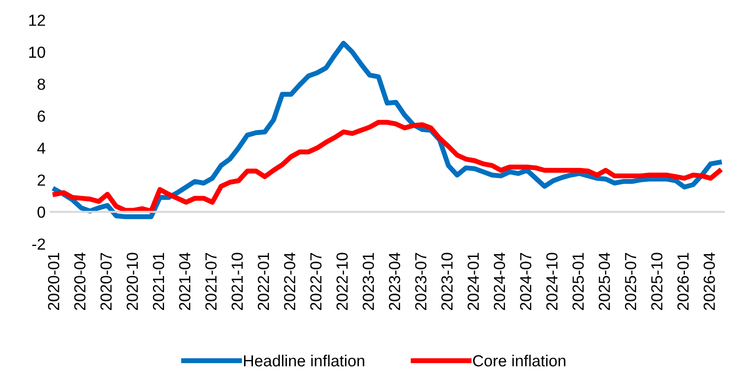  What do you see at coordinates (290, 281) in the screenshot?
I see `x-tick-label: 2022-04` at bounding box center [290, 281].